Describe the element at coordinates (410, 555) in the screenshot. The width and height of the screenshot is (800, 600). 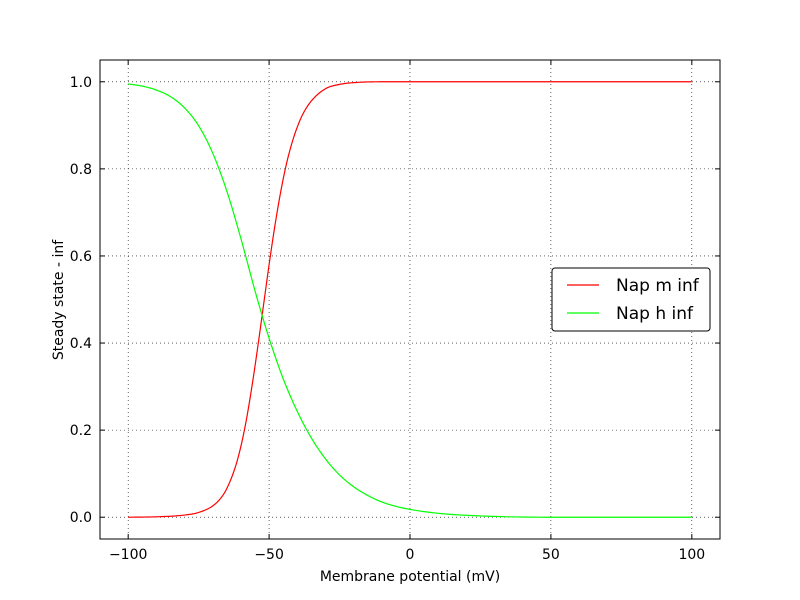
I see `x-tick-label: 0` at that location.